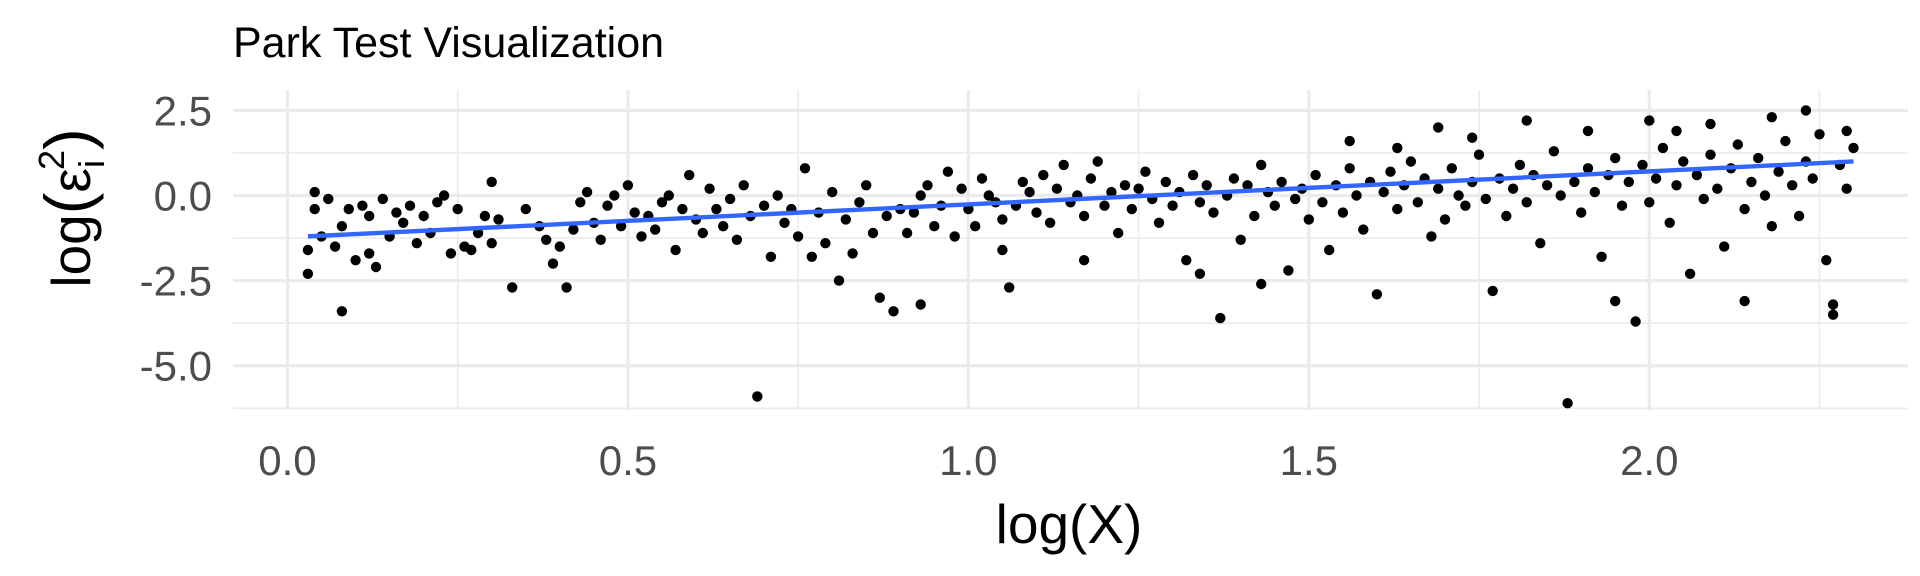  I want to click on chart-title: Park Test Visualization, so click(448, 43).